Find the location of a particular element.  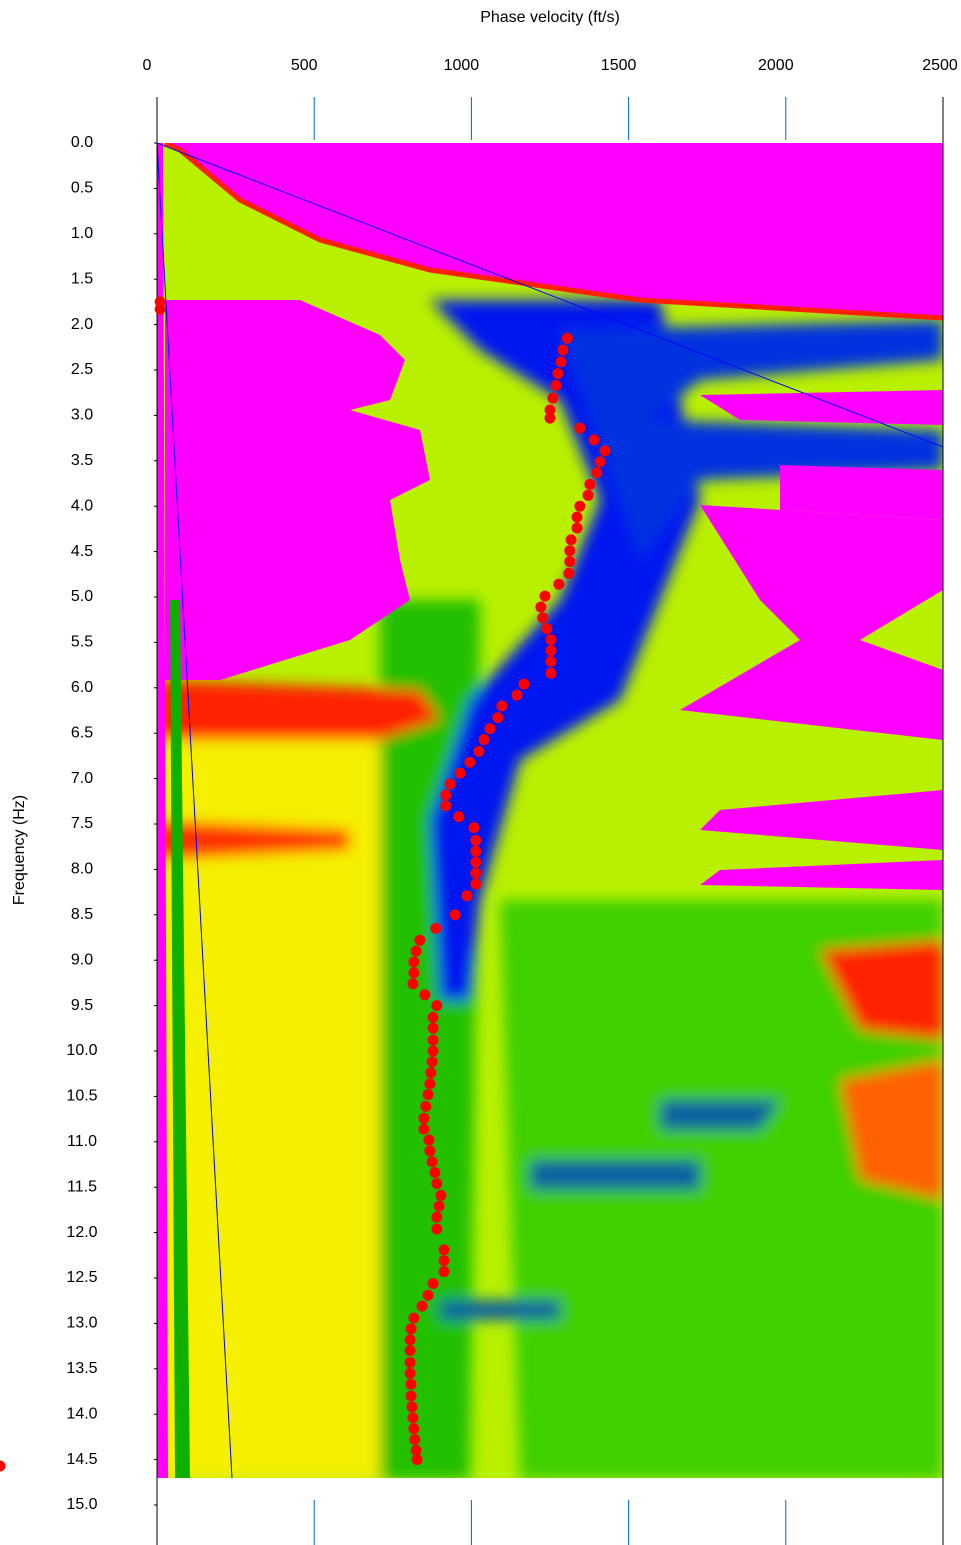

y-tick-label: 14.0 is located at coordinates (81, 1413).